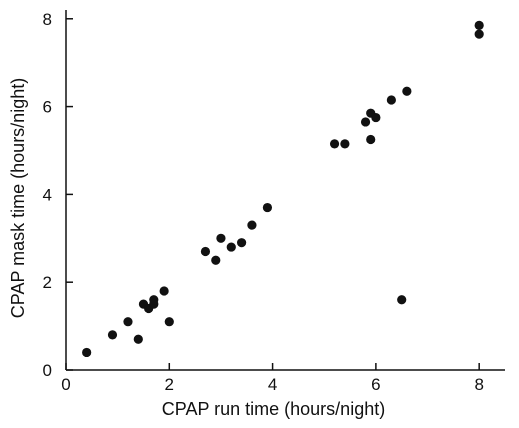 The image size is (519, 428). Describe the element at coordinates (47, 107) in the screenshot. I see `y-tick-label: 6` at that location.